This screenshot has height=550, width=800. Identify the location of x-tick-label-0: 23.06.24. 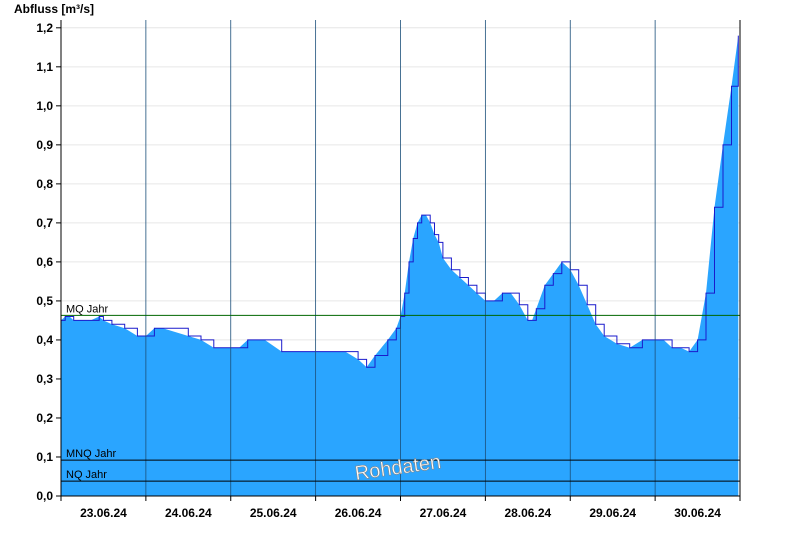
(103, 513).